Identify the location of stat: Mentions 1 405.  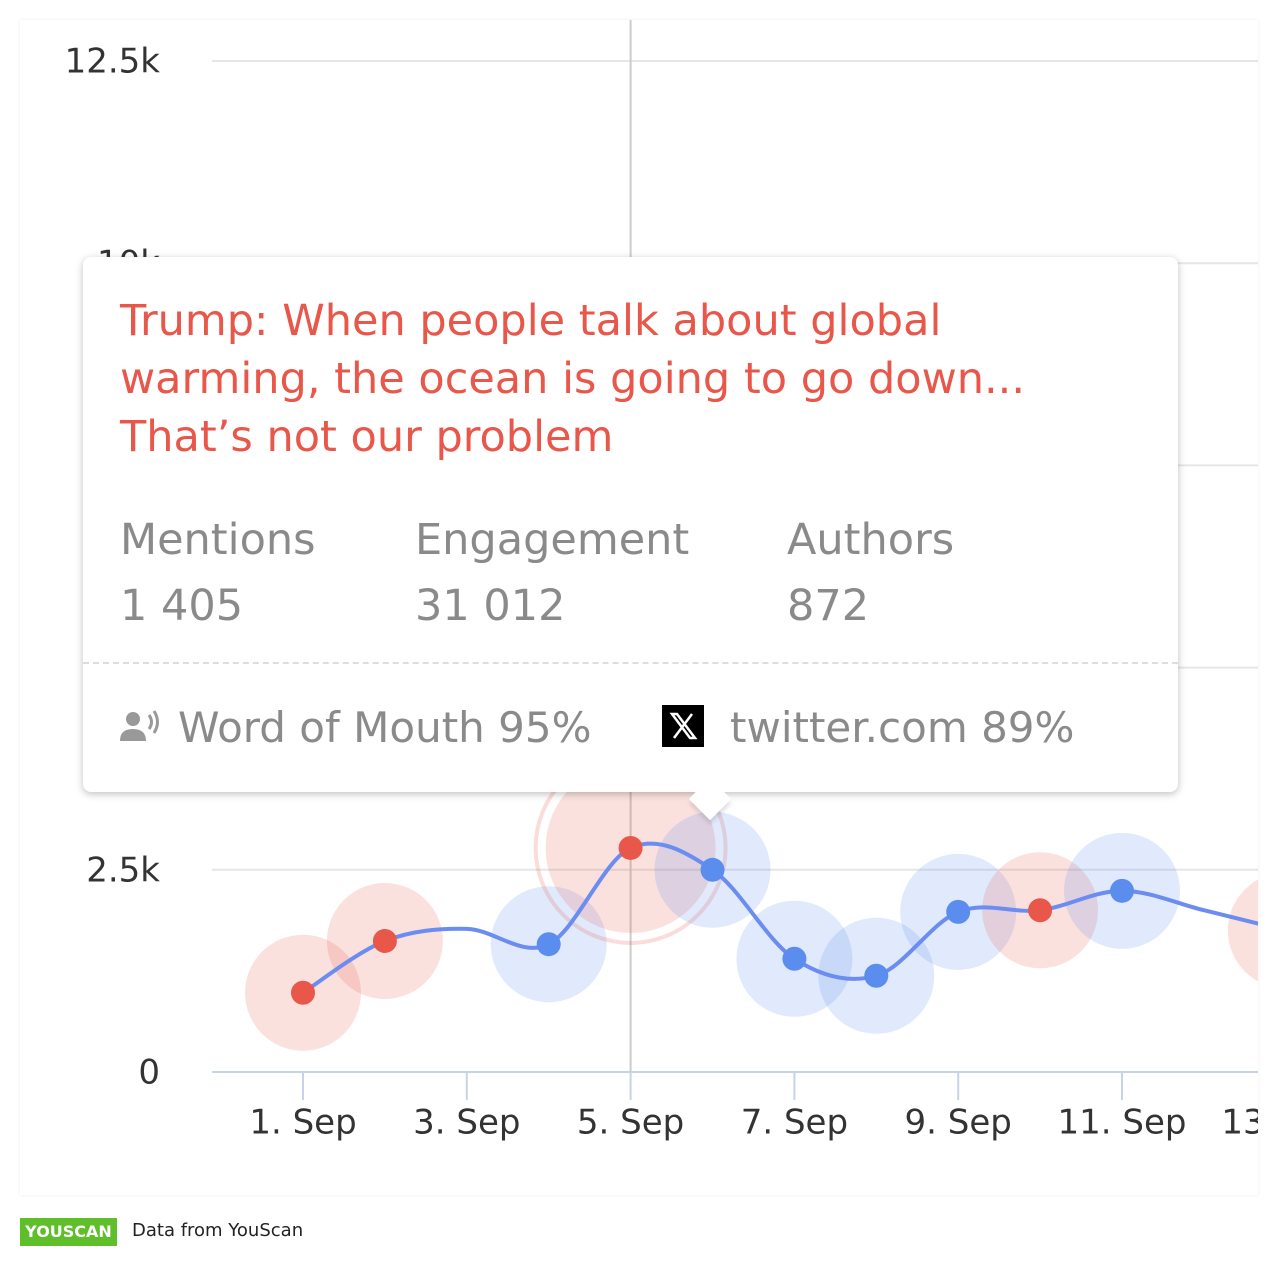
(218, 573).